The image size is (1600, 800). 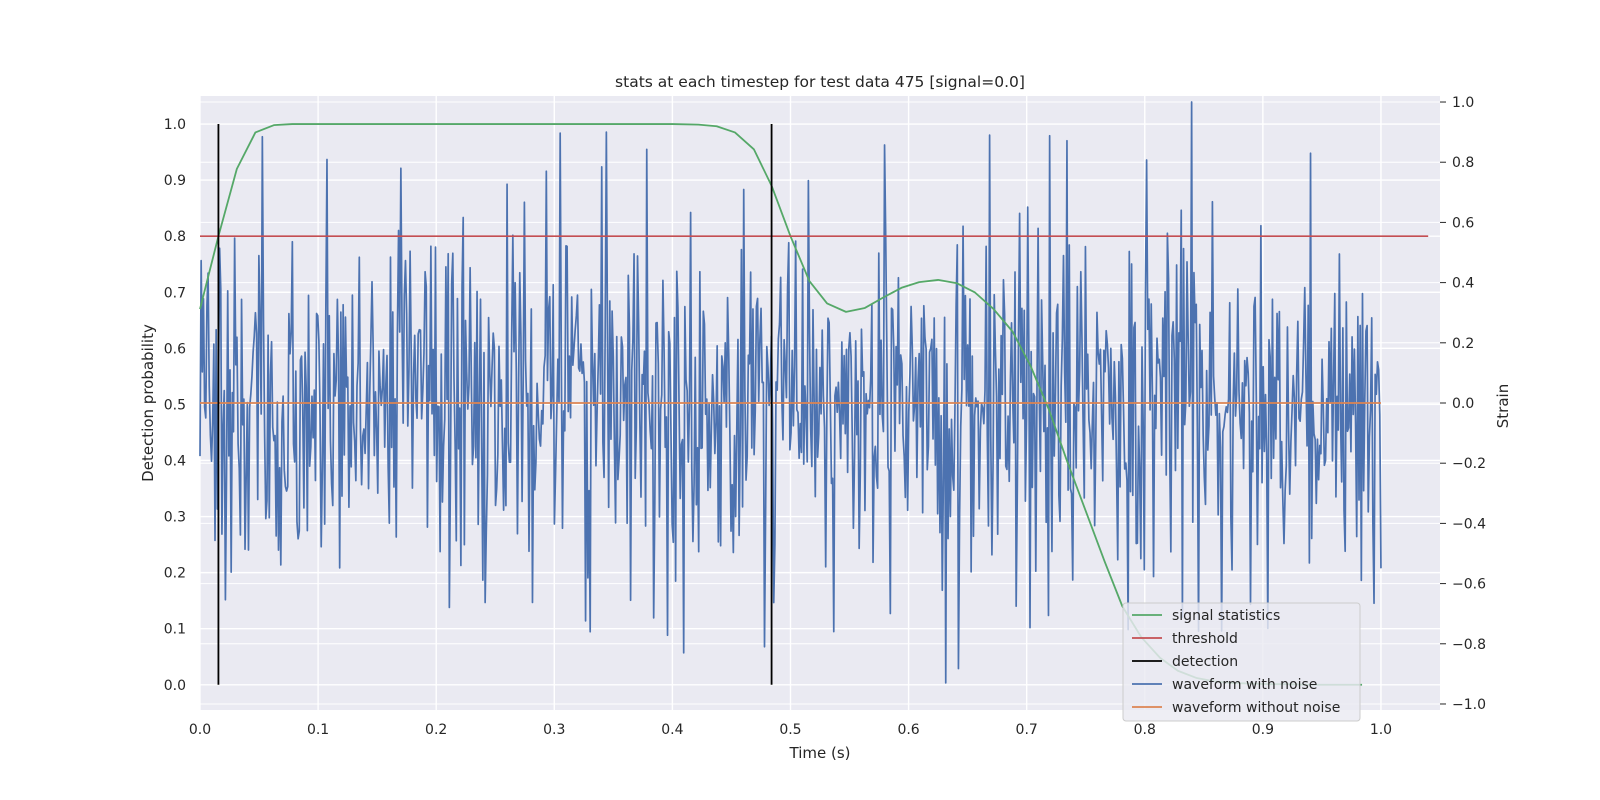 What do you see at coordinates (1463, 284) in the screenshot?
I see `y2-tick-label: 0.4` at bounding box center [1463, 284].